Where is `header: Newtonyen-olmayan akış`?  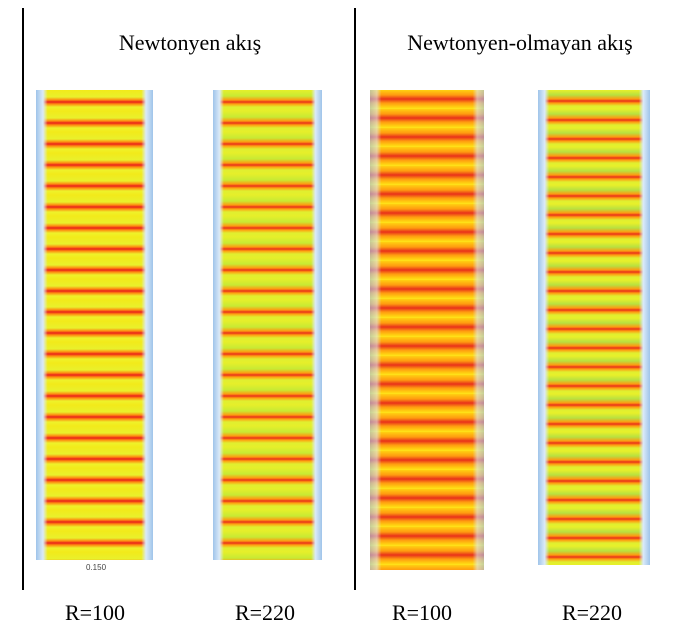 header: Newtonyen-olmayan akış is located at coordinates (520, 42).